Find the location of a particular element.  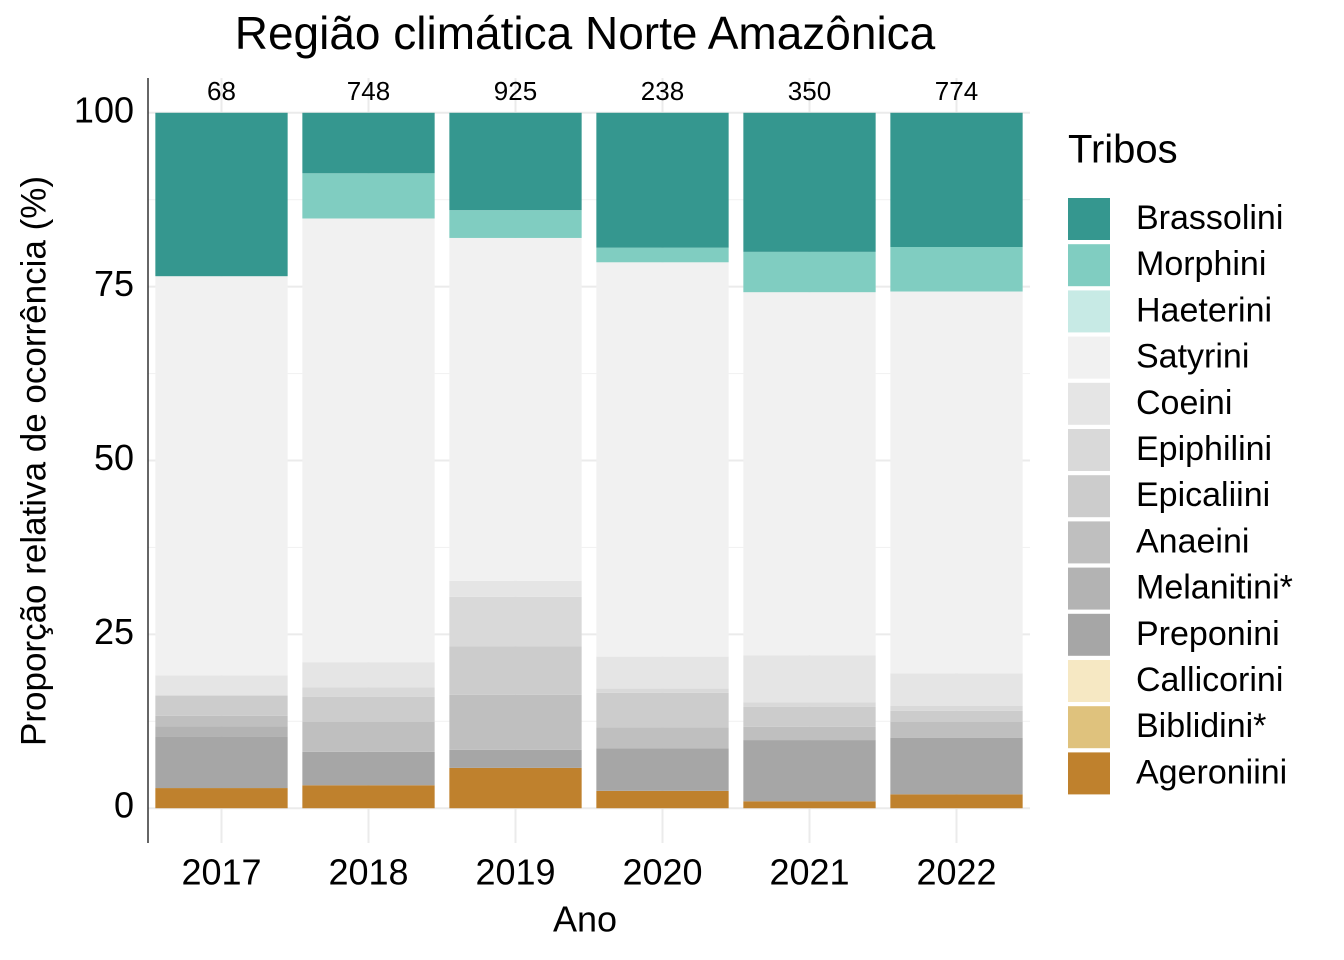

legend-label: Melanitini* is located at coordinates (1214, 588).